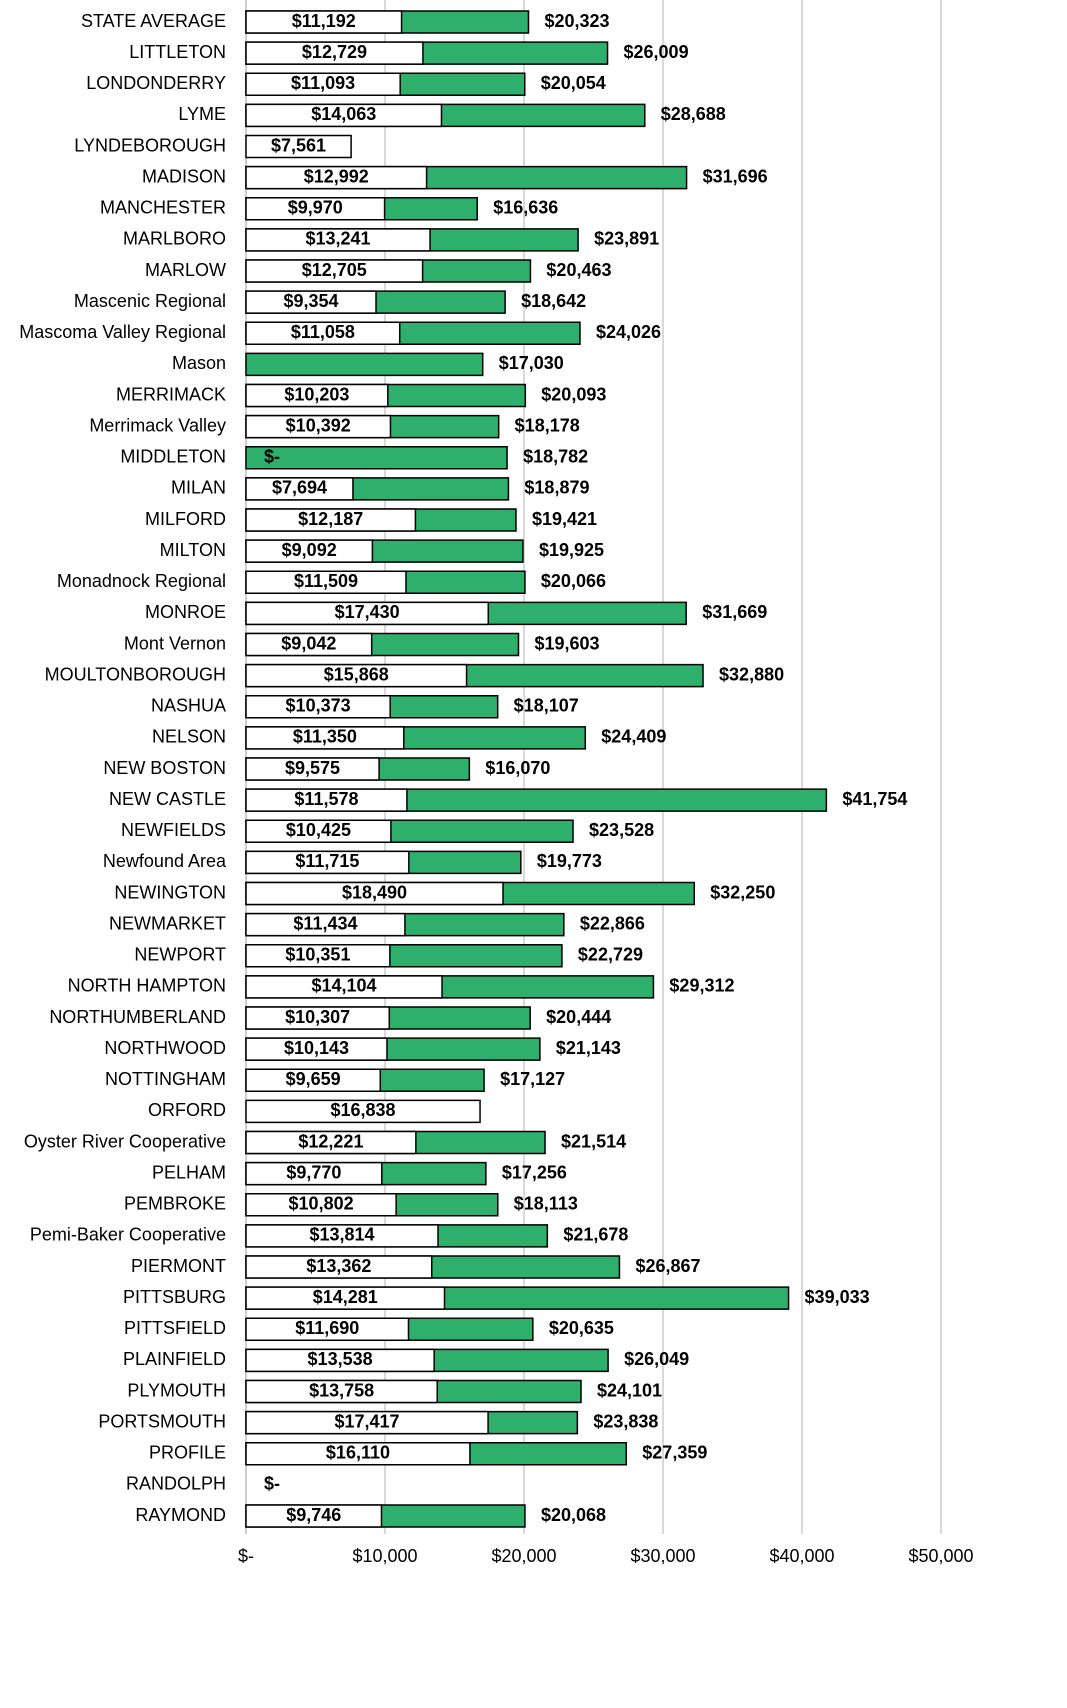  I want to click on category-label: PEMBROKE, so click(175, 1204).